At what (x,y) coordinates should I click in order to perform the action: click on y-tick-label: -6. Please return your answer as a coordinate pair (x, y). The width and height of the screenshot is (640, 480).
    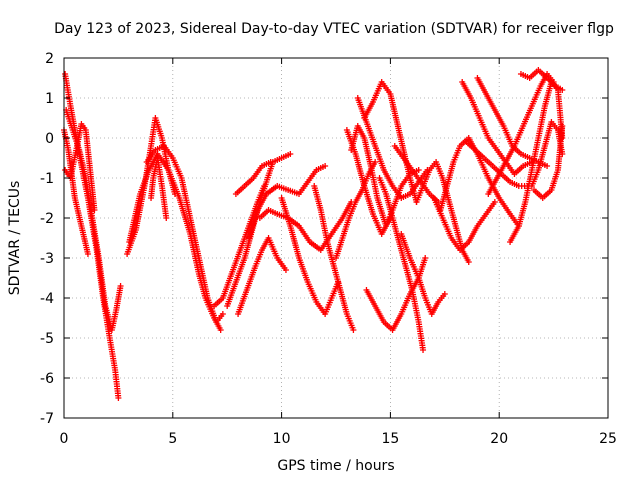
    Looking at the image, I should click on (47, 379).